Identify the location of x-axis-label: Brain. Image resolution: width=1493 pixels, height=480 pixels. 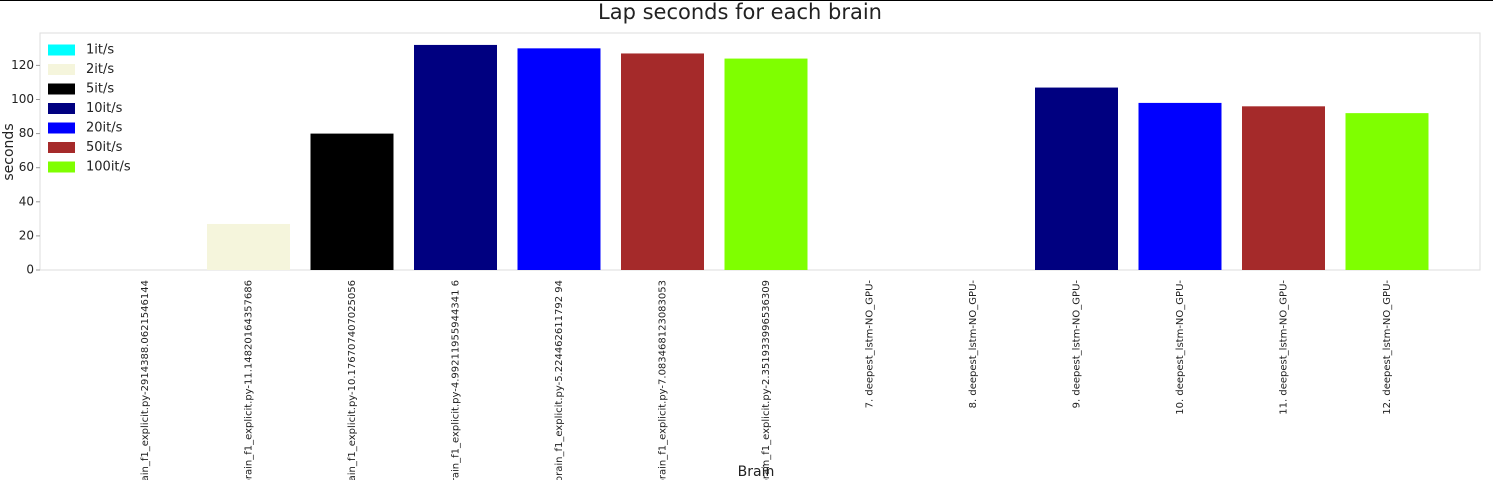
(756, 472).